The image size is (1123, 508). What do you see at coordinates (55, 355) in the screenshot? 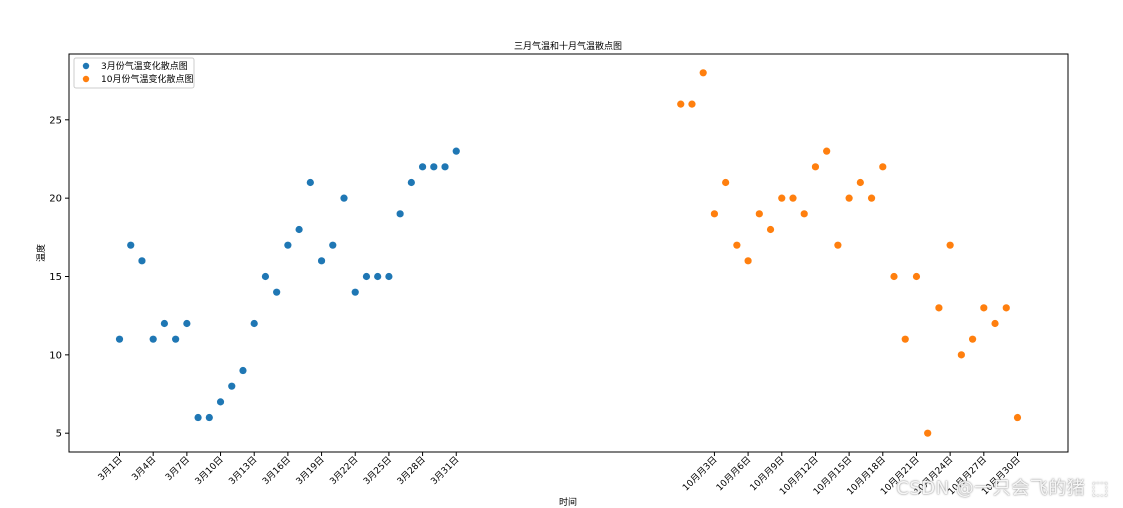
I see `y-tick-label: 10` at bounding box center [55, 355].